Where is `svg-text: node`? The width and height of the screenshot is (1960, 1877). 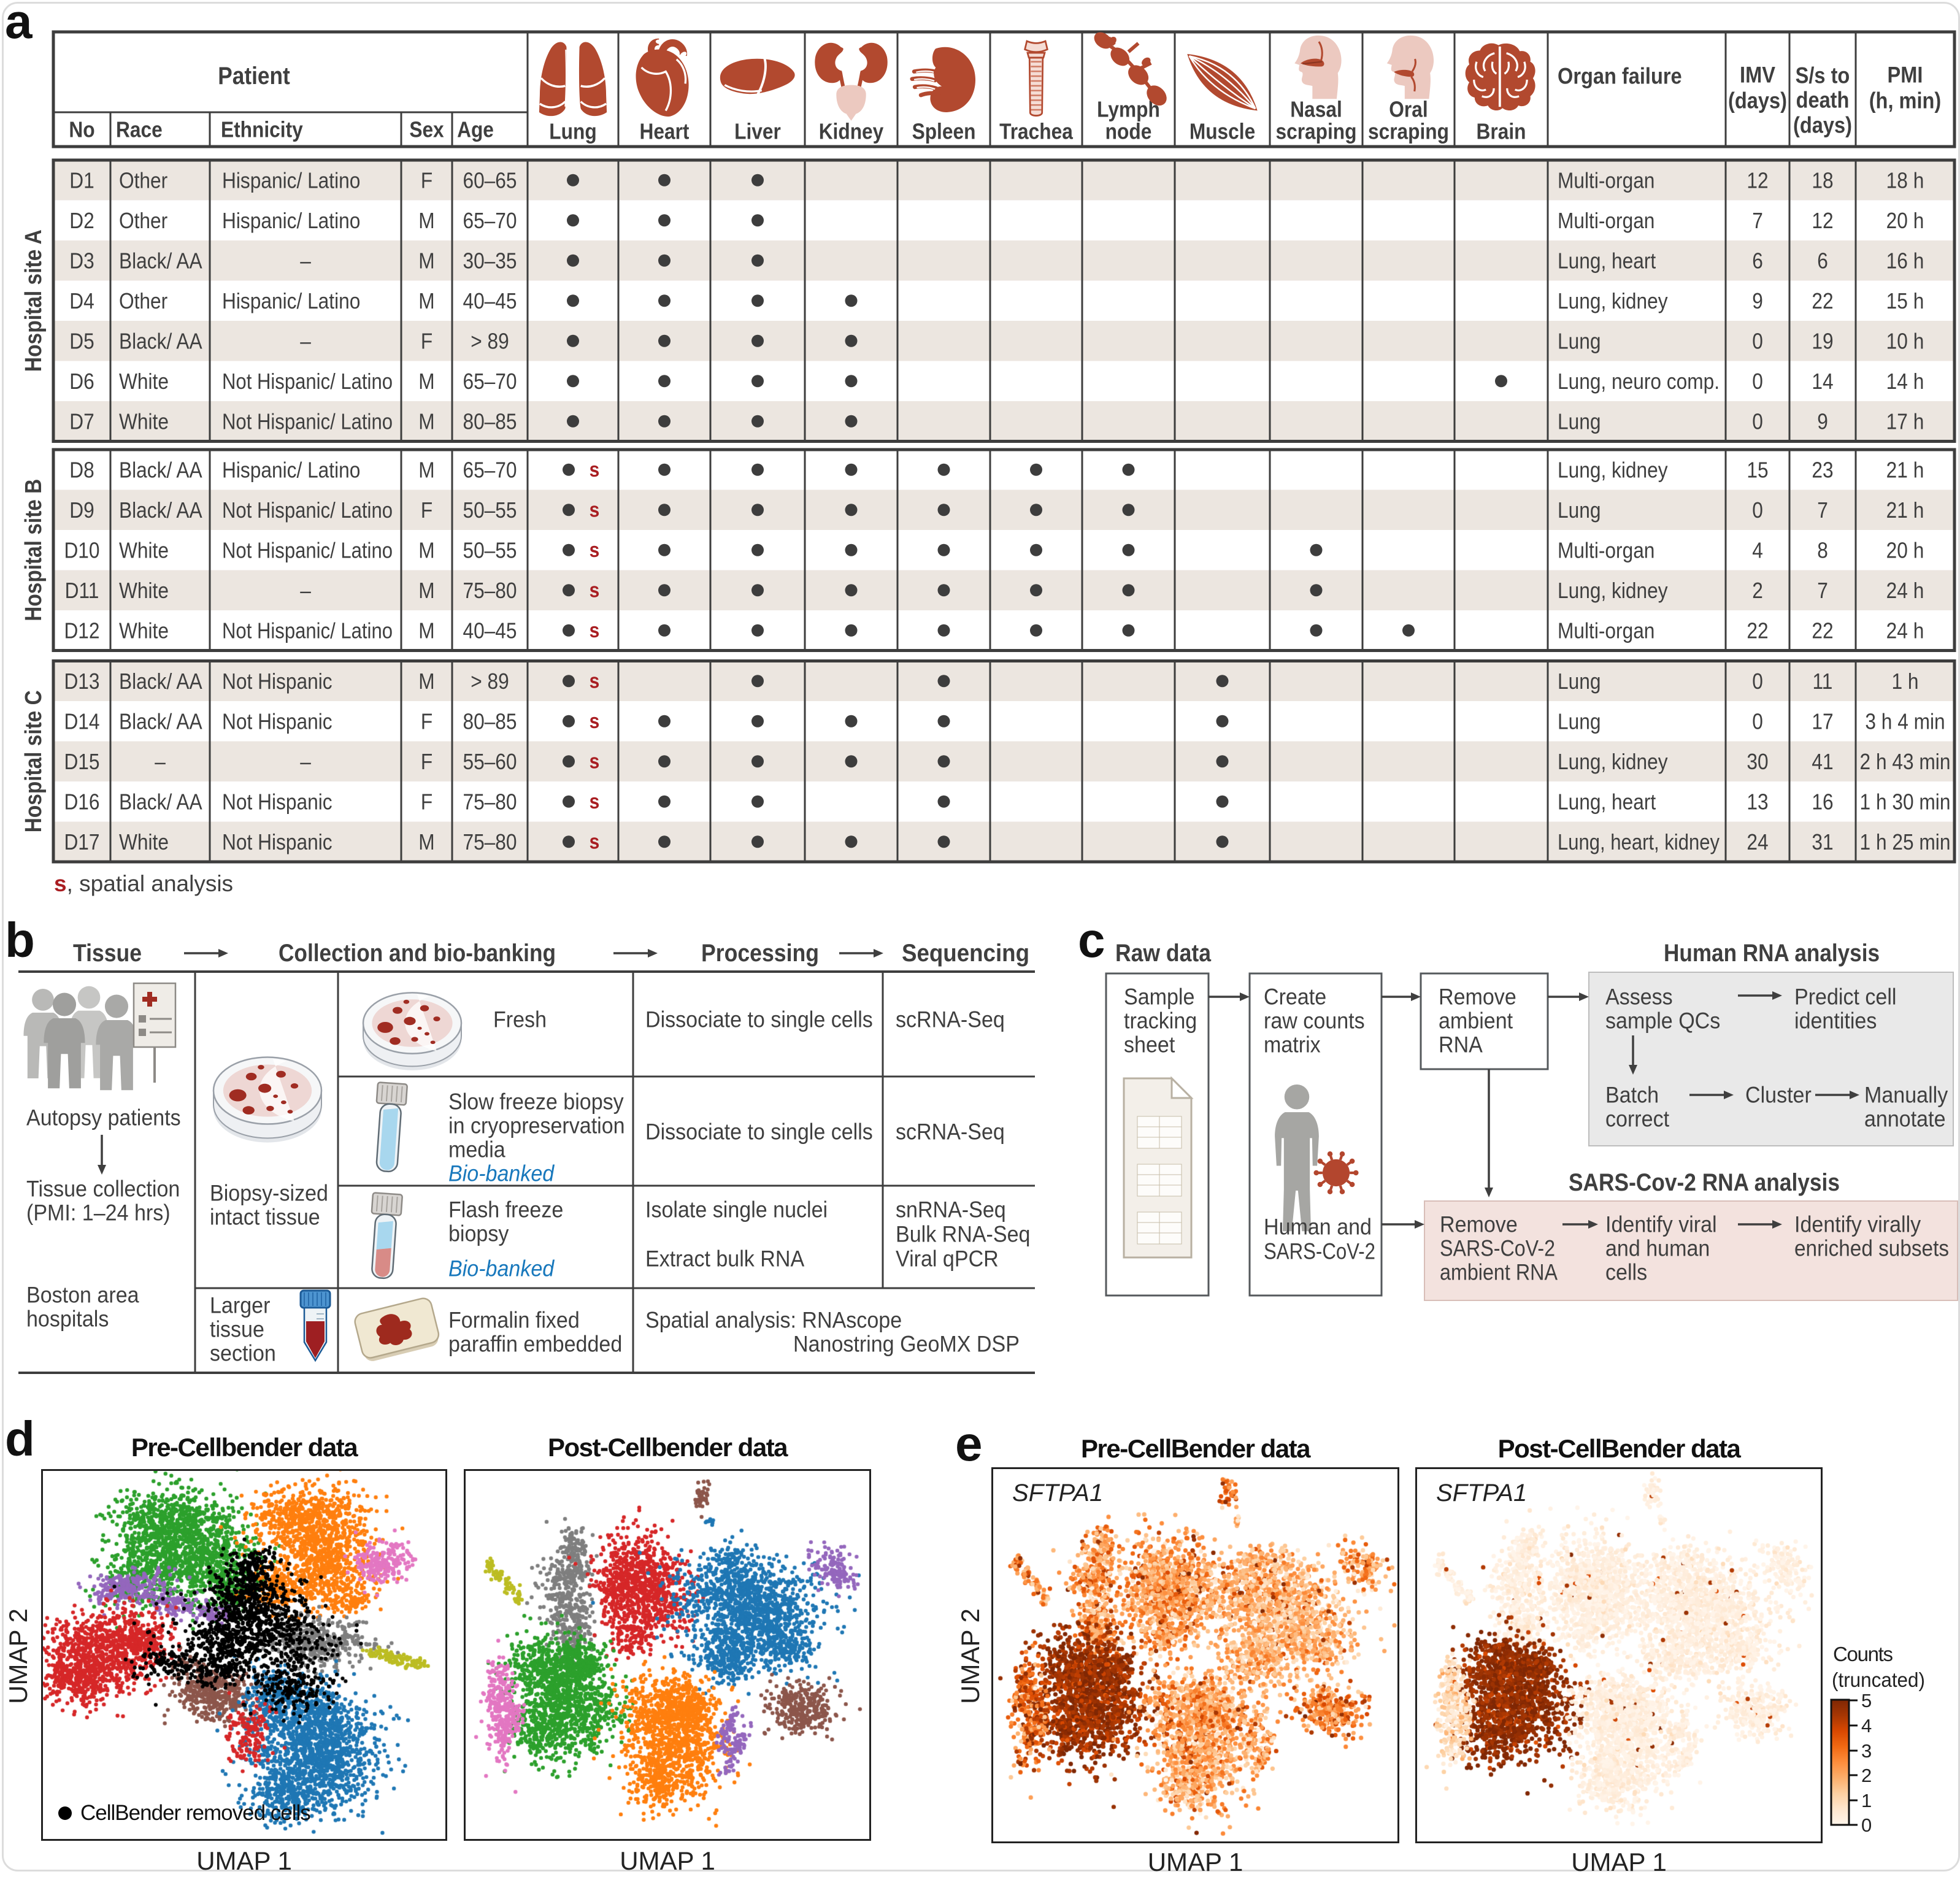
svg-text: node is located at coordinates (1128, 132).